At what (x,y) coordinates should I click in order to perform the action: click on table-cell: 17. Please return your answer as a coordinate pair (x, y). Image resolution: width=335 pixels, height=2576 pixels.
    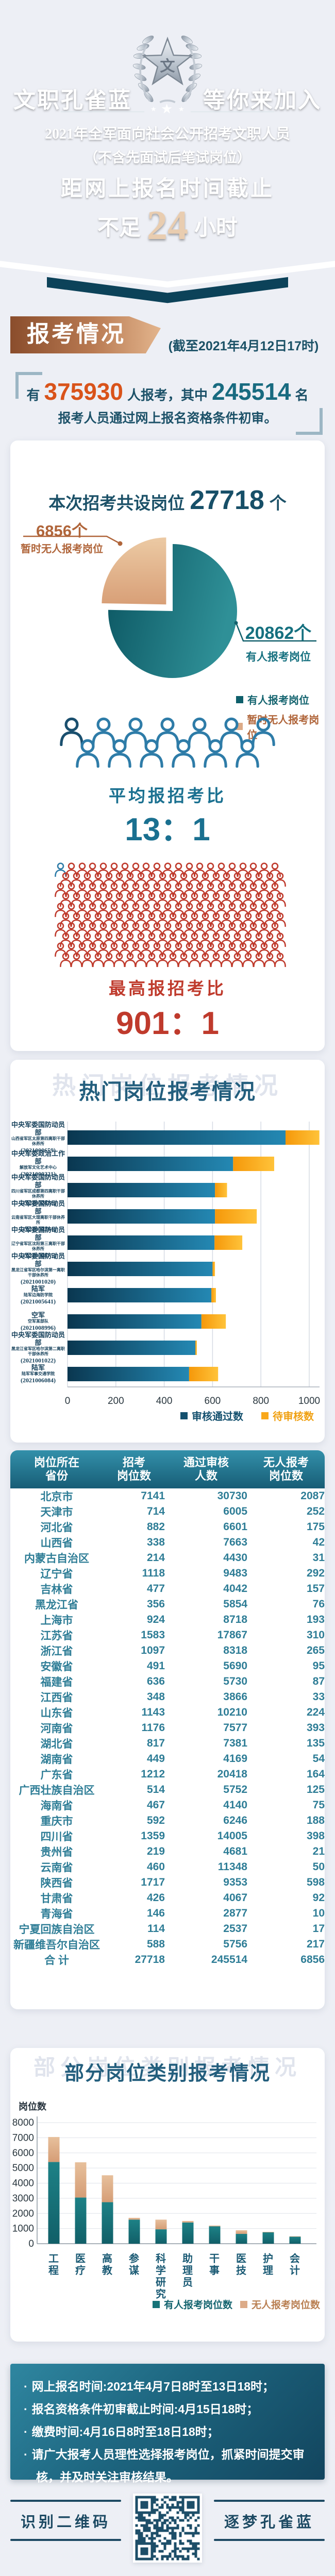
    Looking at the image, I should click on (318, 1929).